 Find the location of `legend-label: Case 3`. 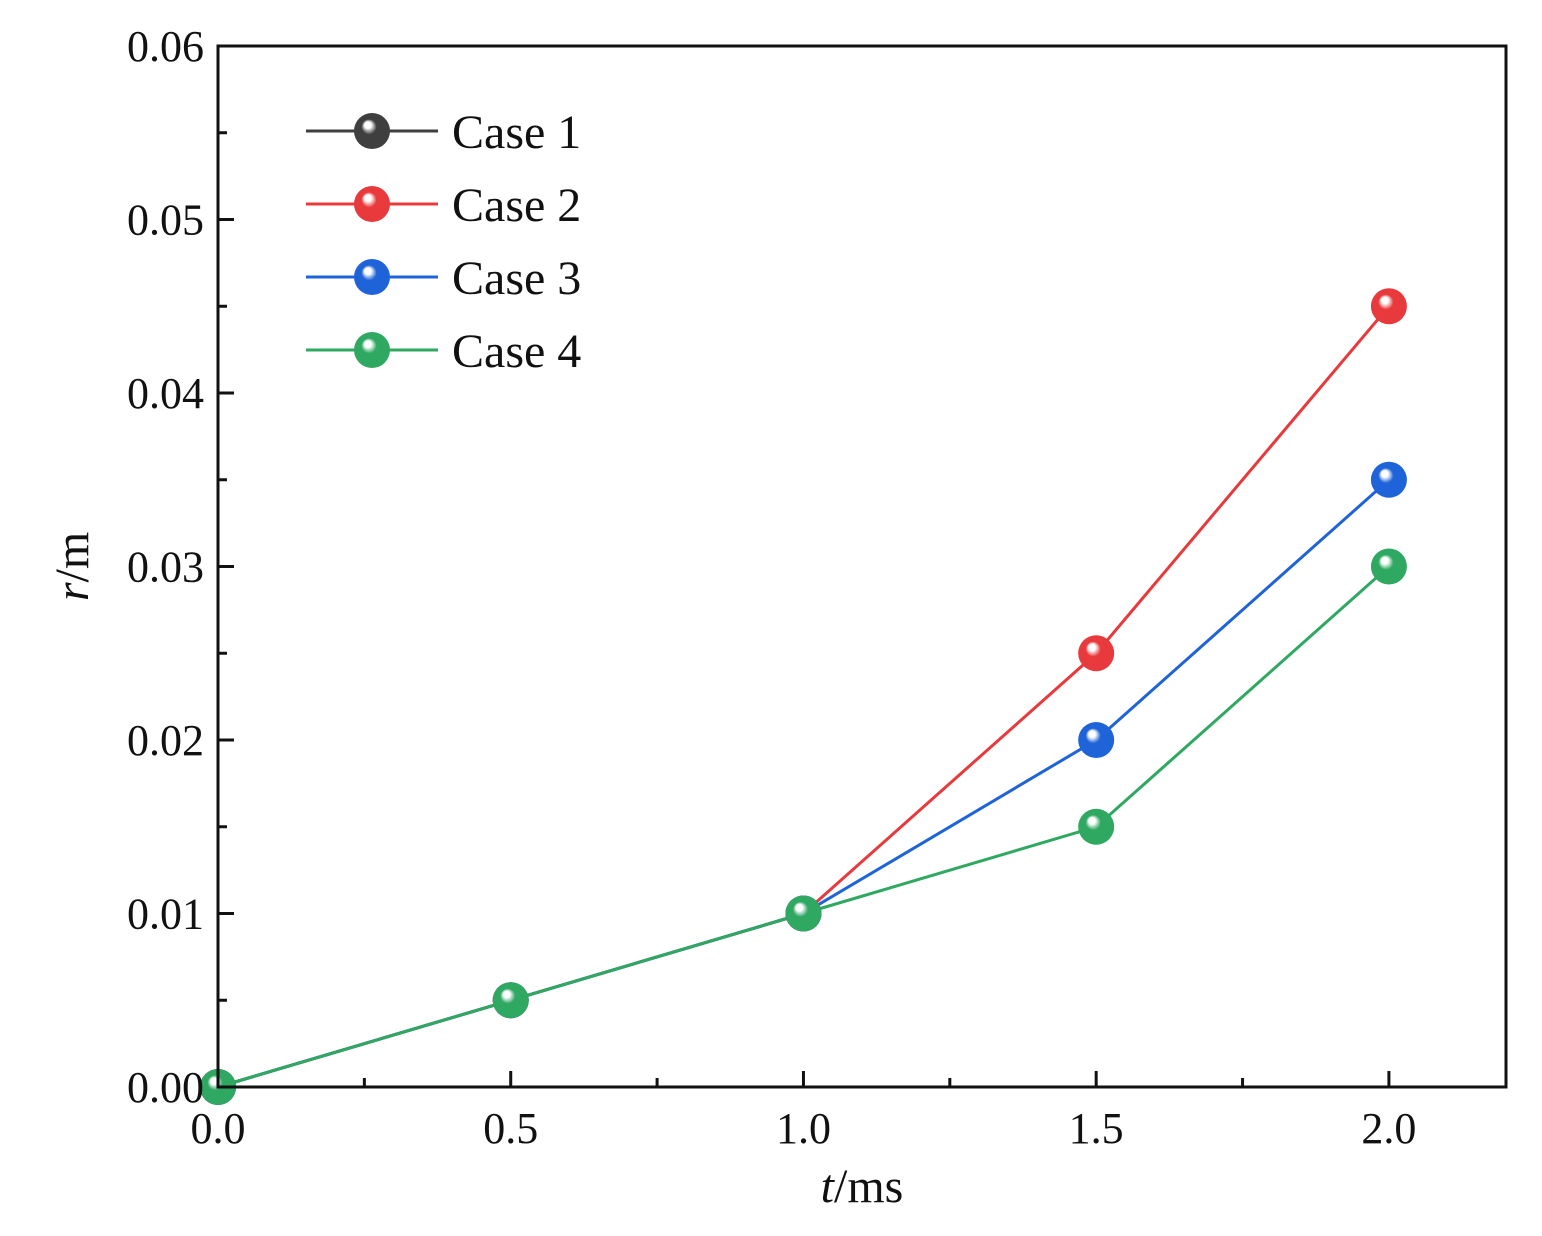

legend-label: Case 3 is located at coordinates (516, 278).